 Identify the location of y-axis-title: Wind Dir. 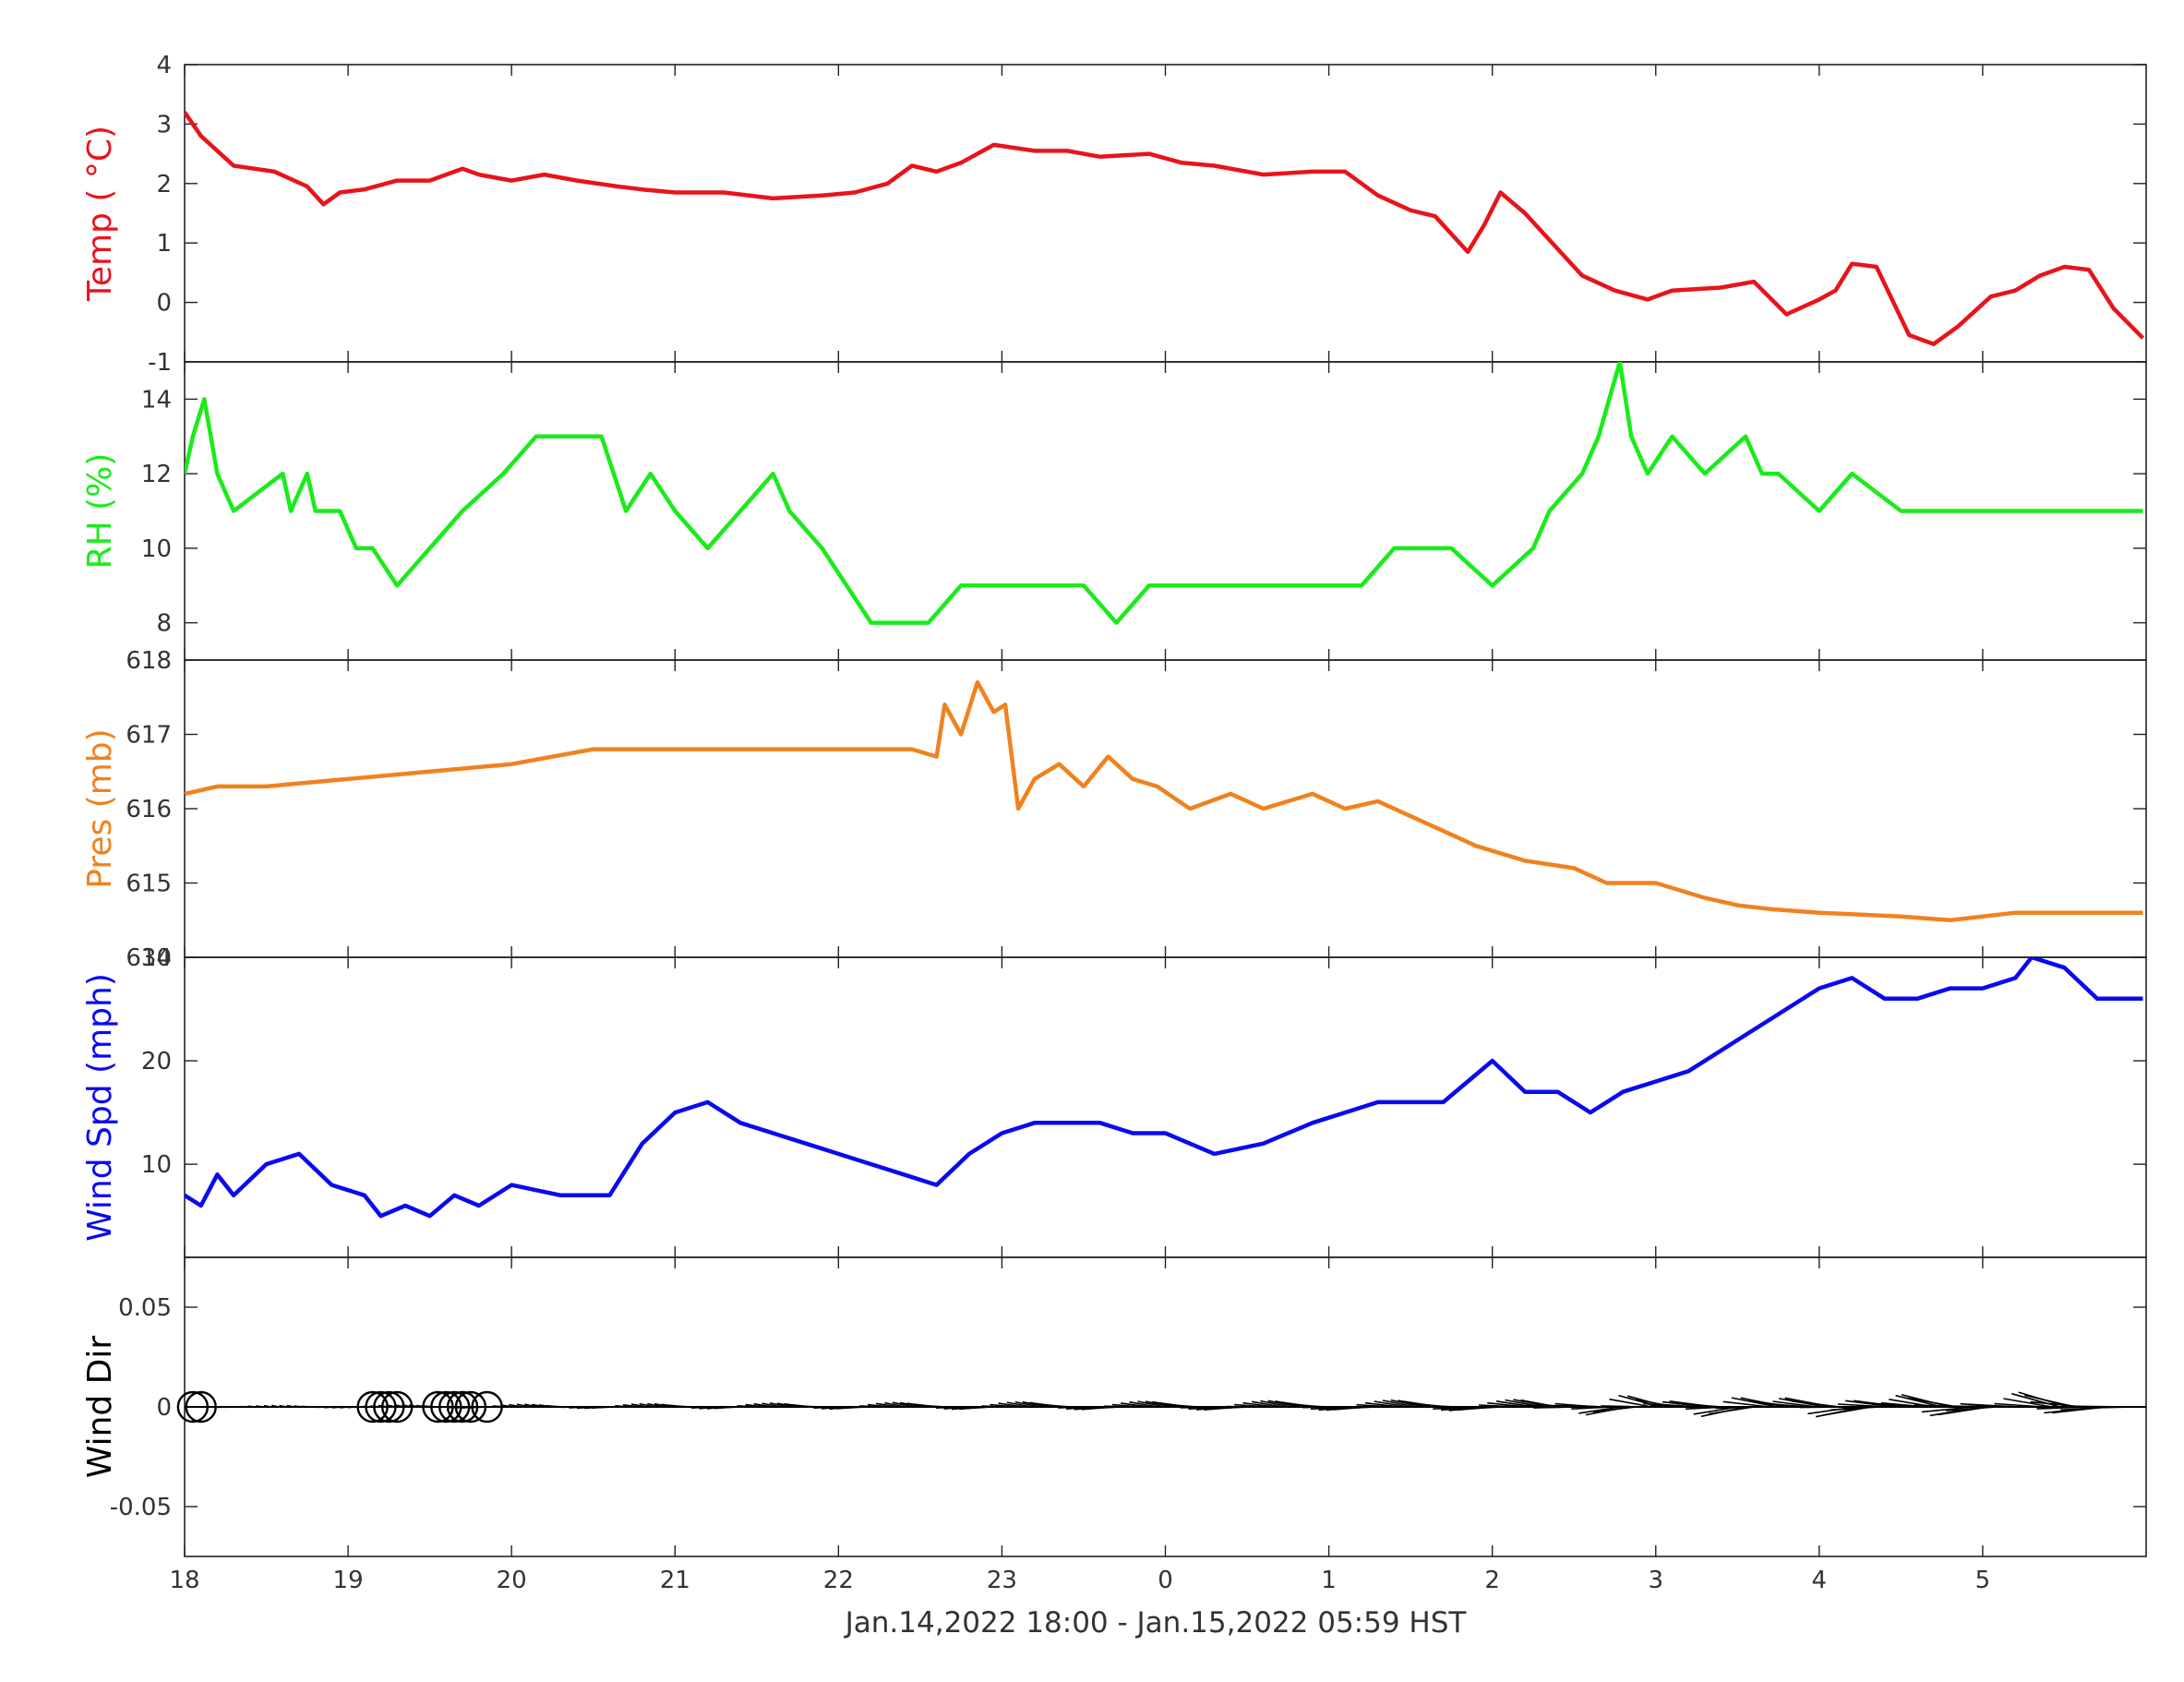
(100, 1407).